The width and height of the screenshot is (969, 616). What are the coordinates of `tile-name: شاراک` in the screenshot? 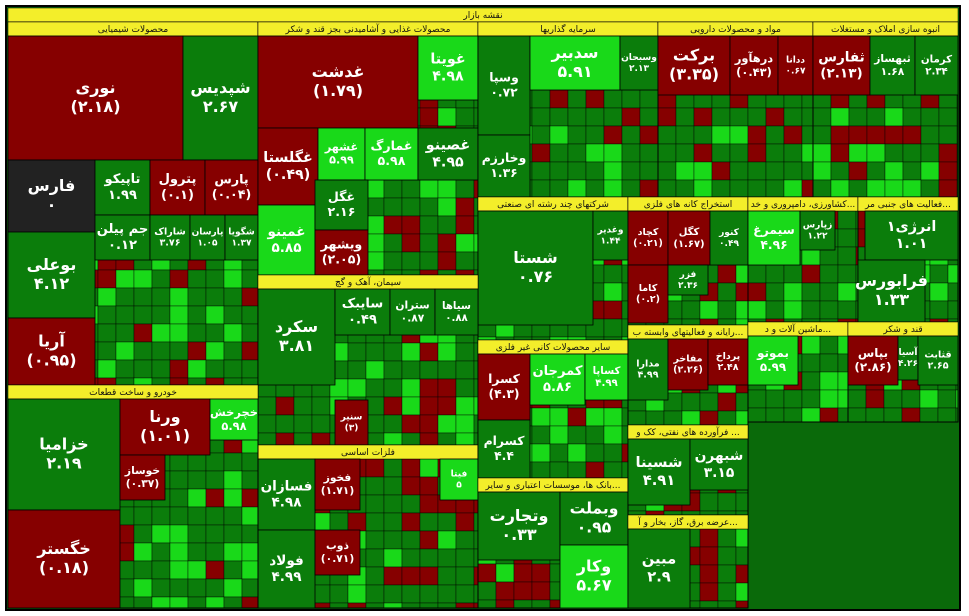 It's located at (169, 231).